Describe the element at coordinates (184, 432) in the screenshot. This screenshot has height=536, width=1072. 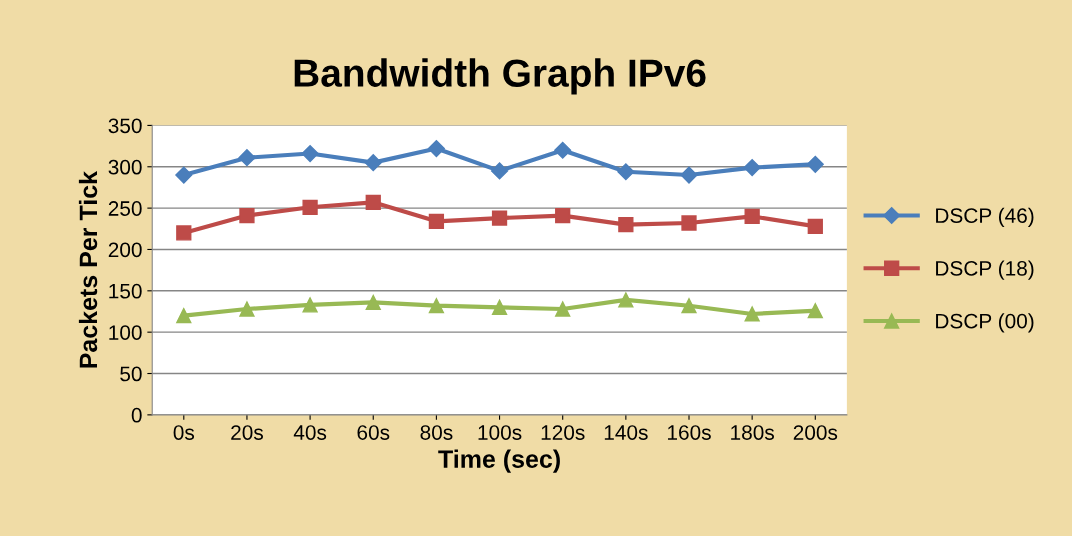
I see `x-tick-label: 0s` at that location.